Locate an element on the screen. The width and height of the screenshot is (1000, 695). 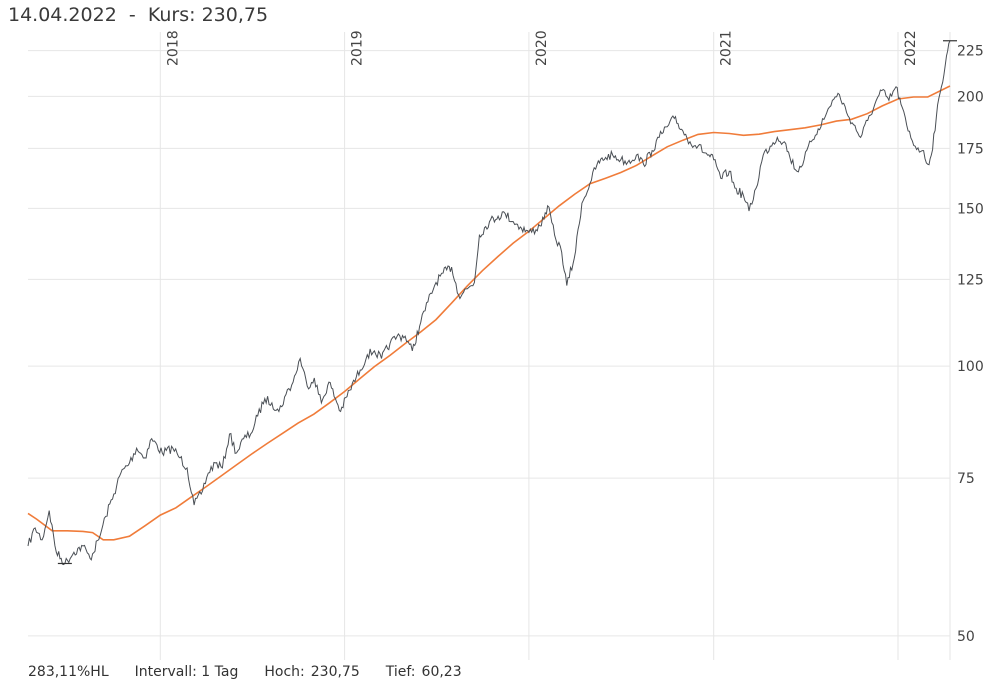
y-tick-label: 150 is located at coordinates (970, 209).